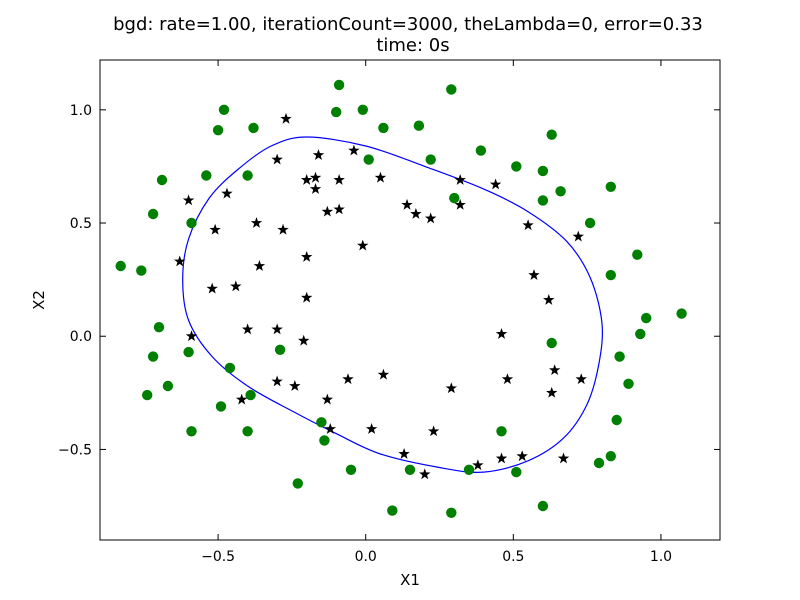  I want to click on x-tick-label: 0.0, so click(366, 557).